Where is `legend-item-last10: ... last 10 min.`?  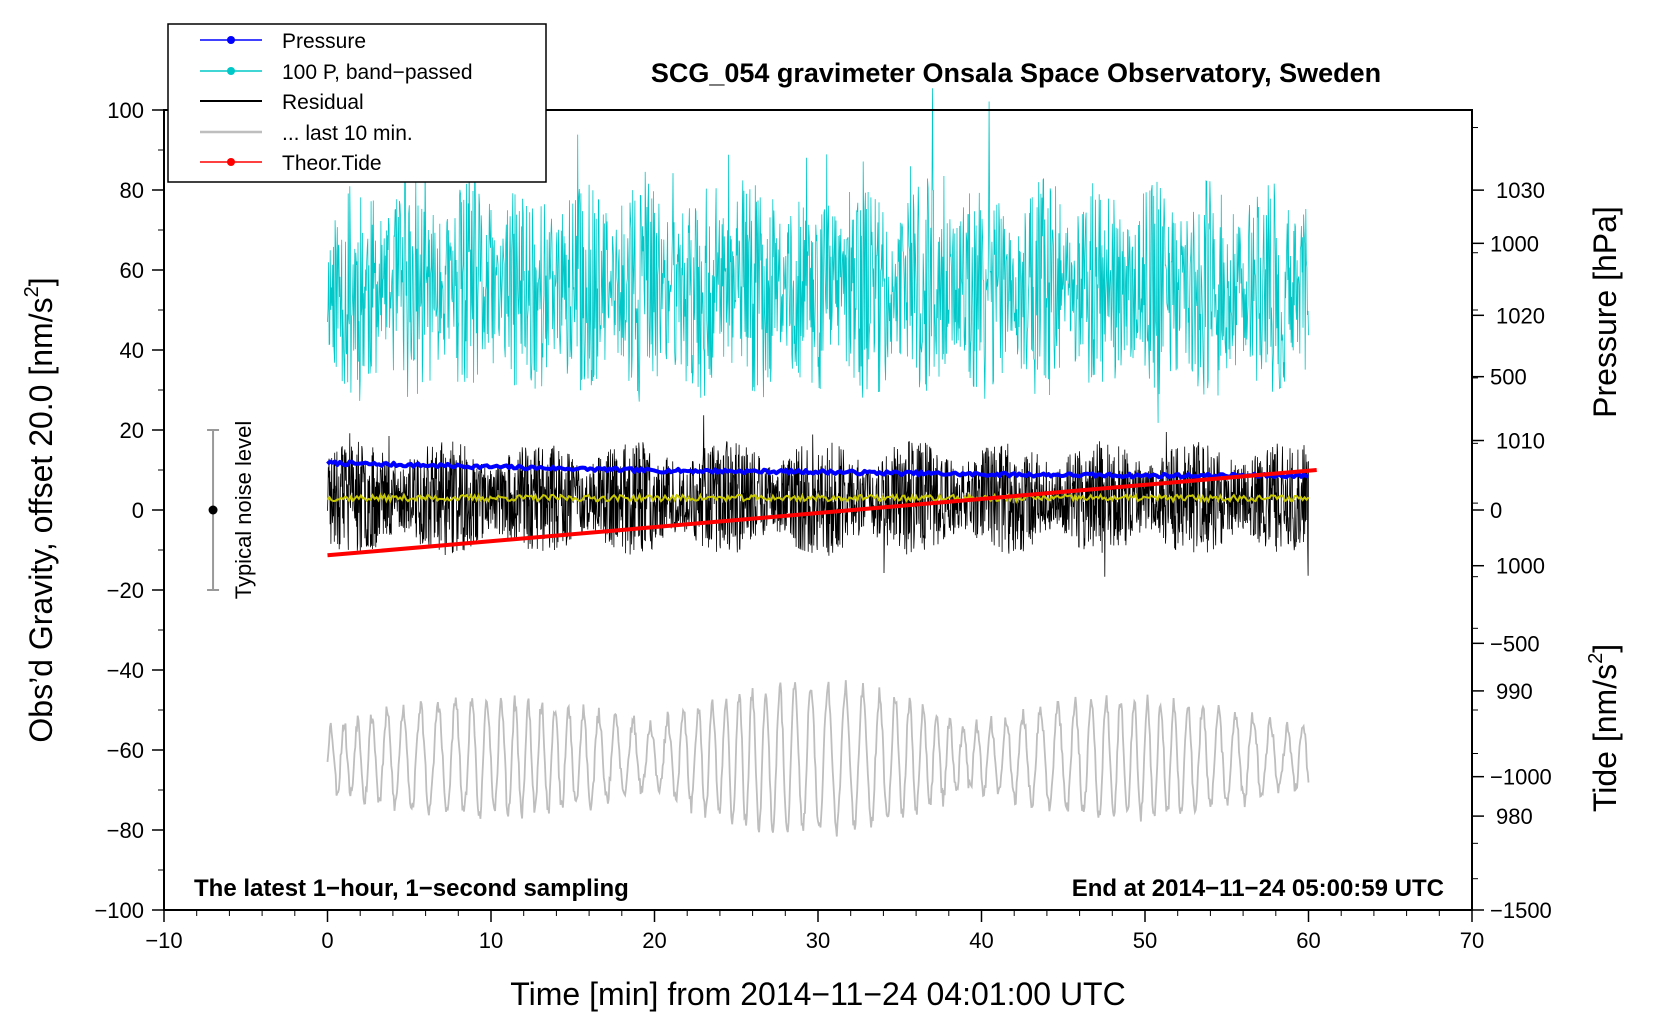
legend-item-last10: ... last 10 min. is located at coordinates (306, 133).